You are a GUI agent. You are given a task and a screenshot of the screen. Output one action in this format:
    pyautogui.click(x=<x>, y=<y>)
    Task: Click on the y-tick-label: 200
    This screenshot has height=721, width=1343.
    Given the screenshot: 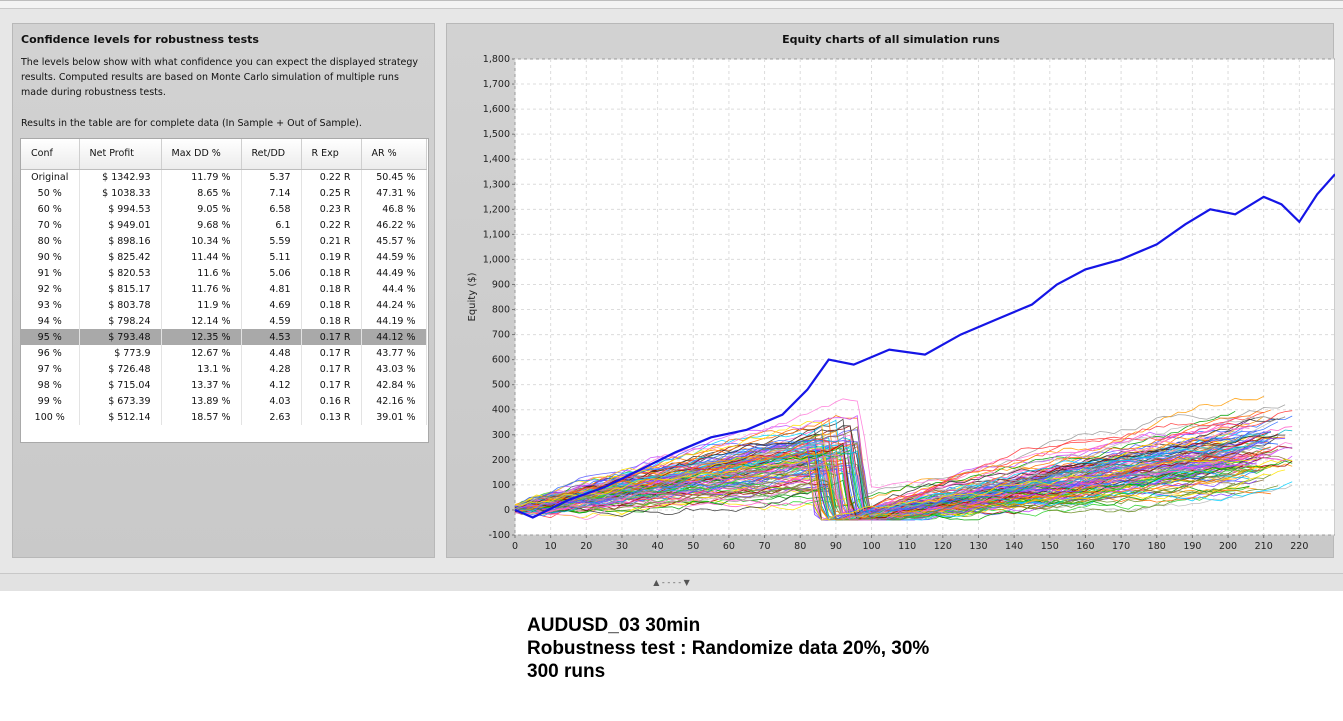 What is the action you would take?
    pyautogui.click(x=501, y=460)
    